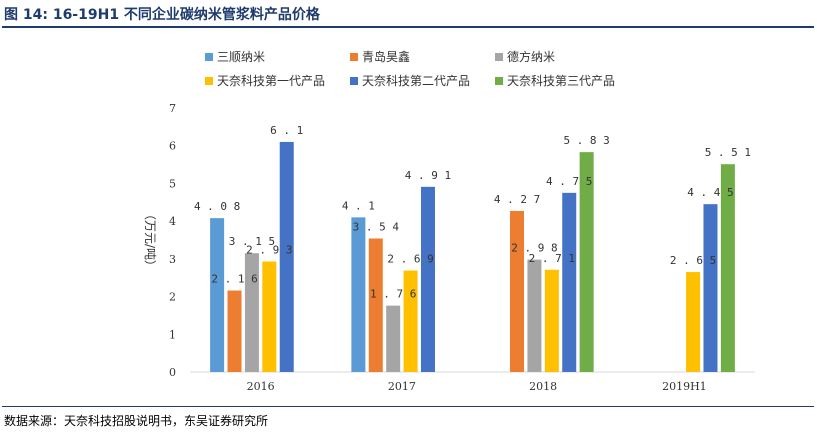 The width and height of the screenshot is (817, 433). I want to click on data-label: 4 . 7 5, so click(569, 181).